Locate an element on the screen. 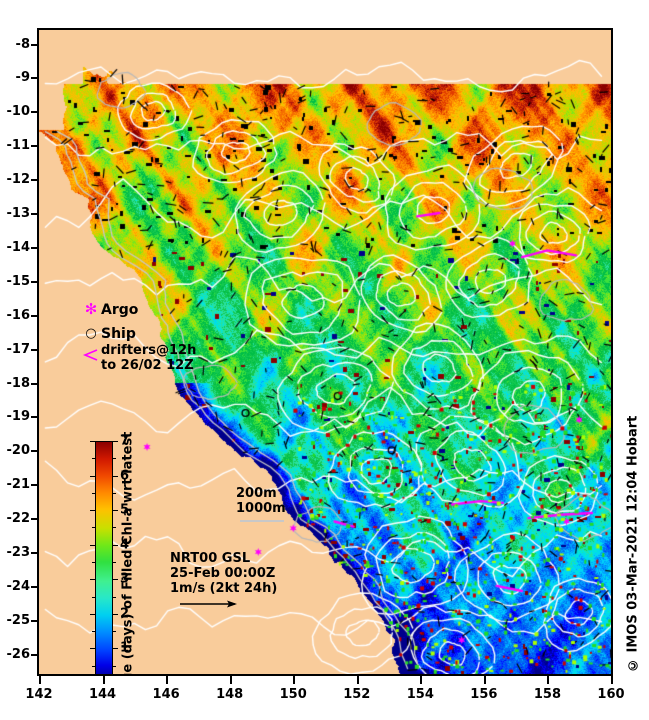 Image resolution: width=649 pixels, height=720 pixels. y-axis-tick-label: -11 is located at coordinates (18, 146).